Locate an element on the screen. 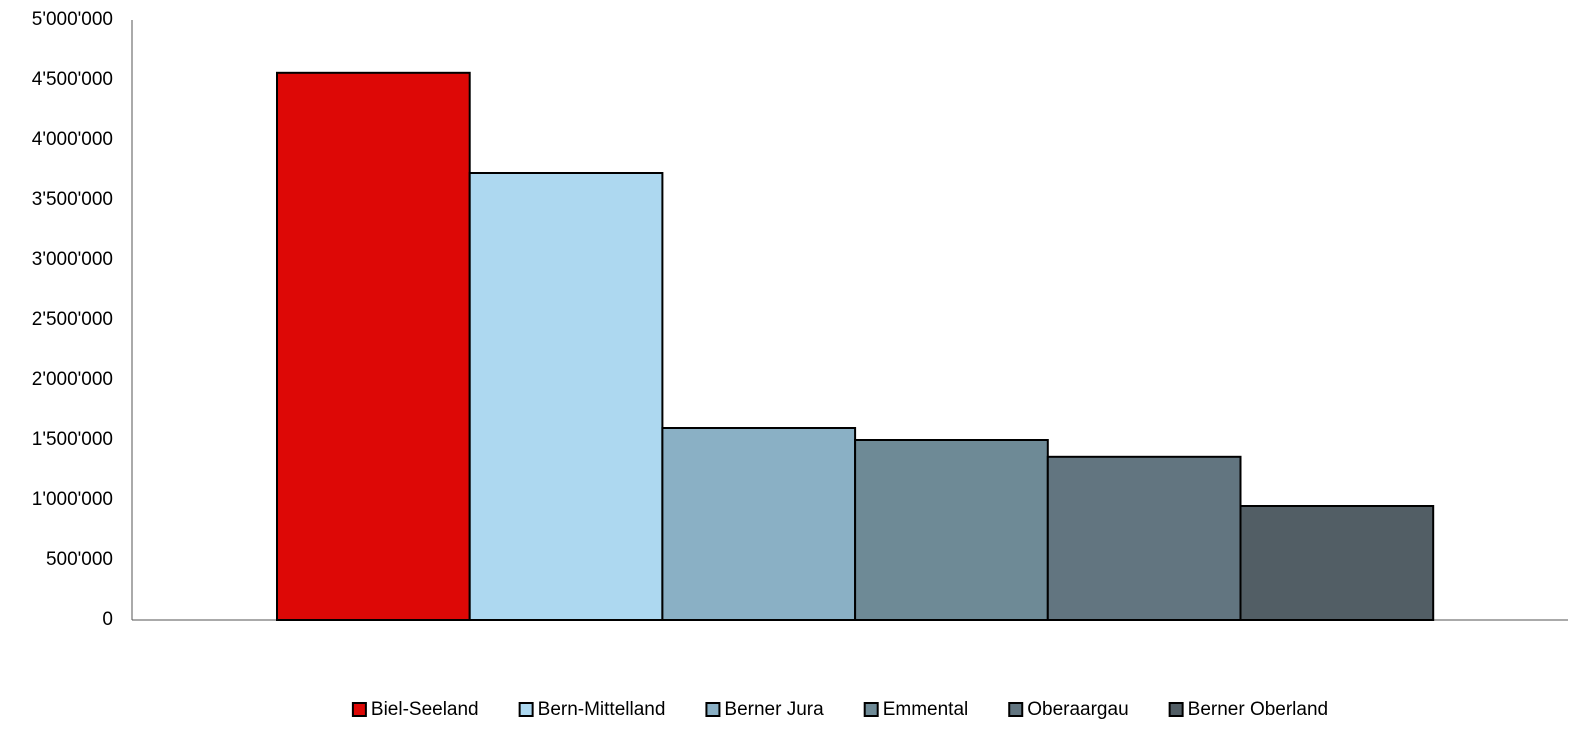 The height and width of the screenshot is (731, 1586). legend-label: Oberaargau is located at coordinates (1077, 709).